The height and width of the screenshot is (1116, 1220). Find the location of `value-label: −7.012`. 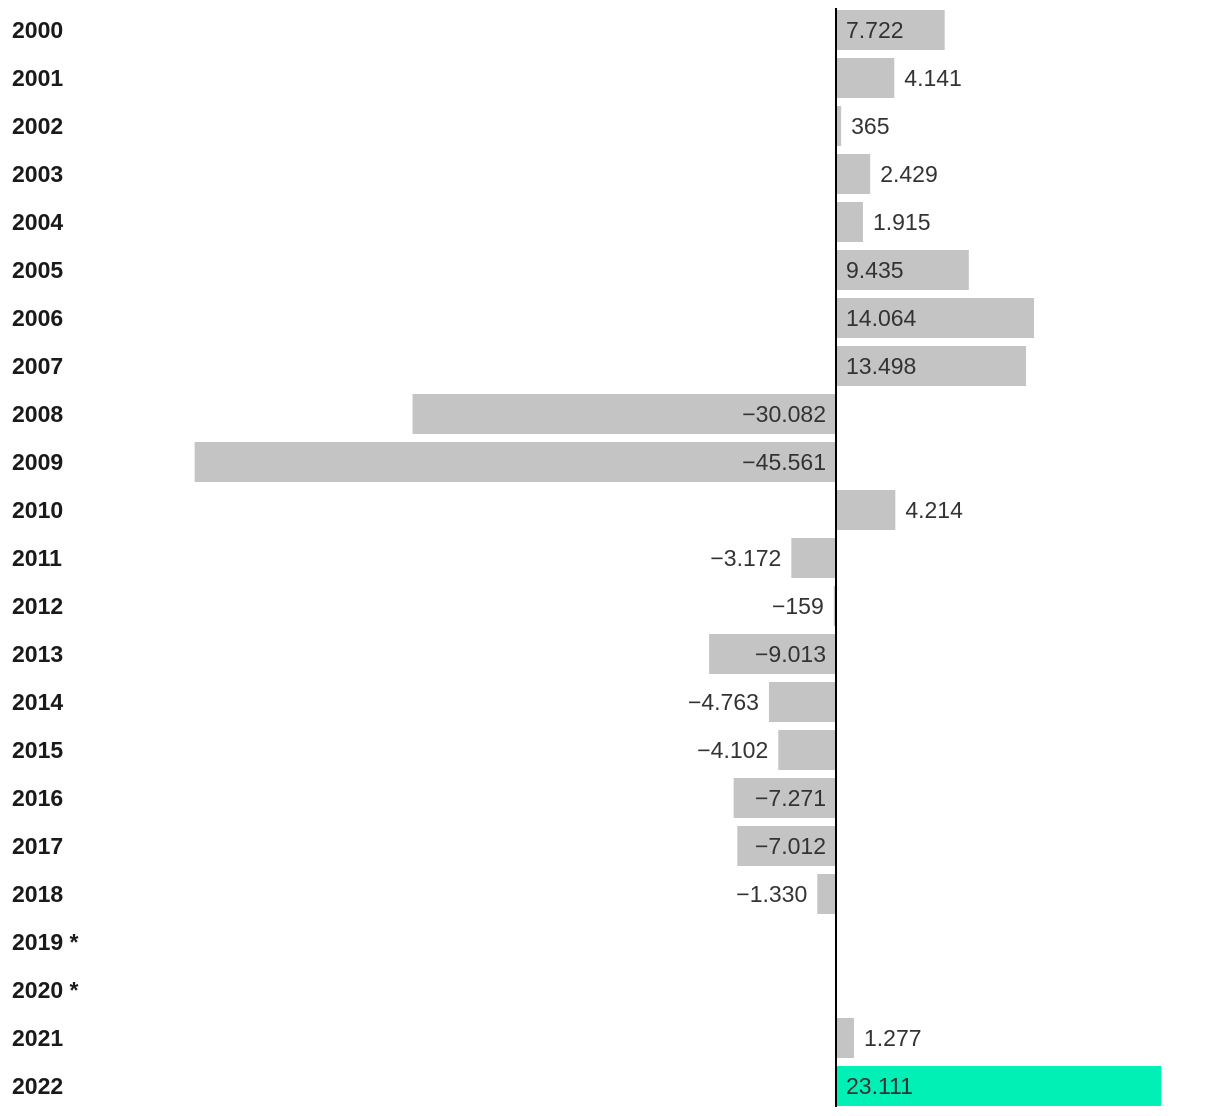

value-label: −7.012 is located at coordinates (790, 846).